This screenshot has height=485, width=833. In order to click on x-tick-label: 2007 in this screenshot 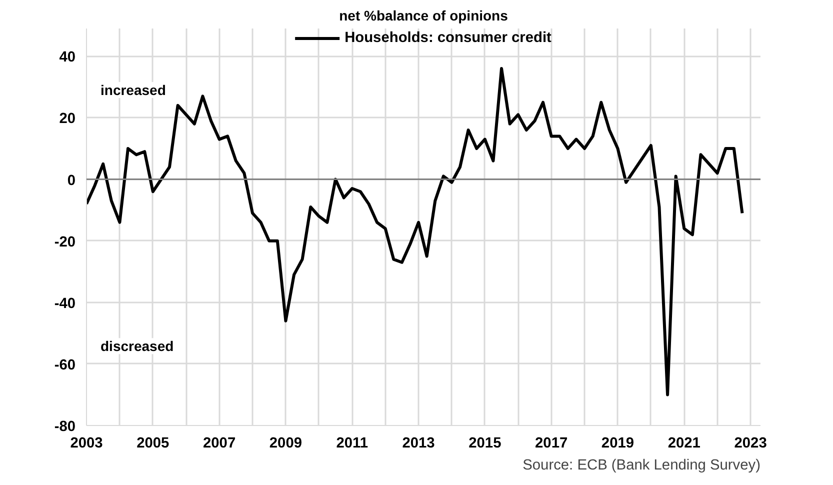, I will do `click(219, 444)`.